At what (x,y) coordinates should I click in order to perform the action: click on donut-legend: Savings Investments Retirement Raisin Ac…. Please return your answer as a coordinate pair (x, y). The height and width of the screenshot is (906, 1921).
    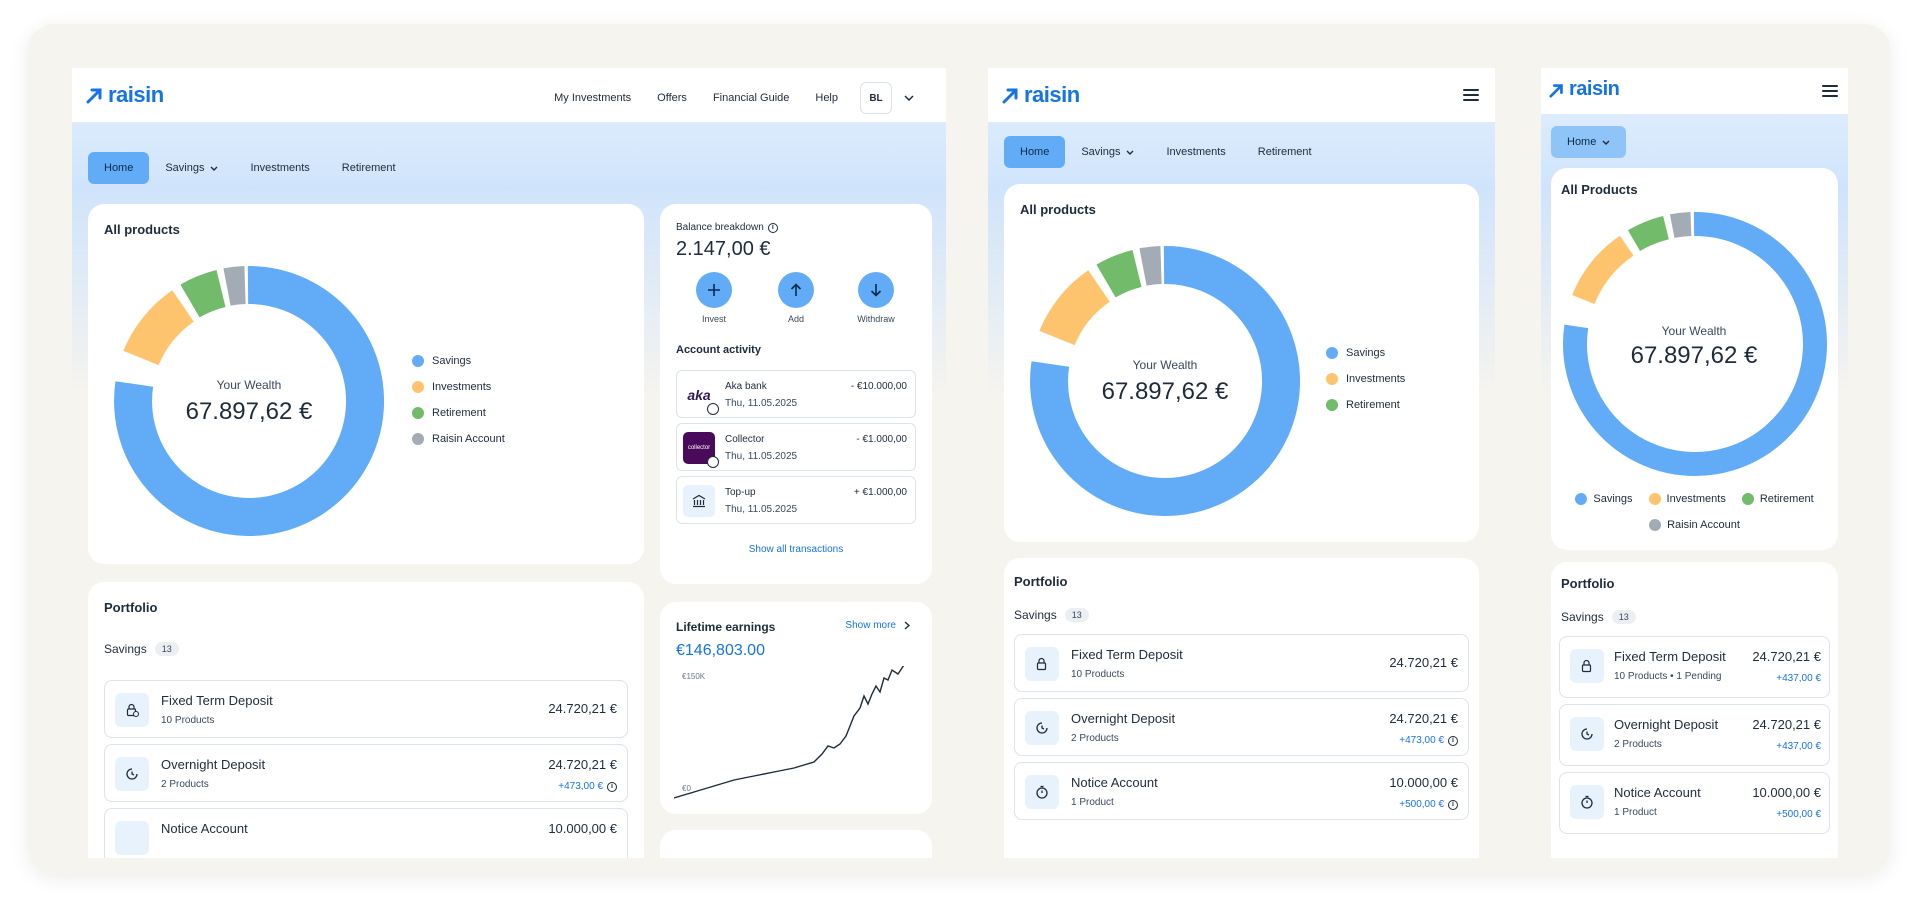
    Looking at the image, I should click on (1694, 512).